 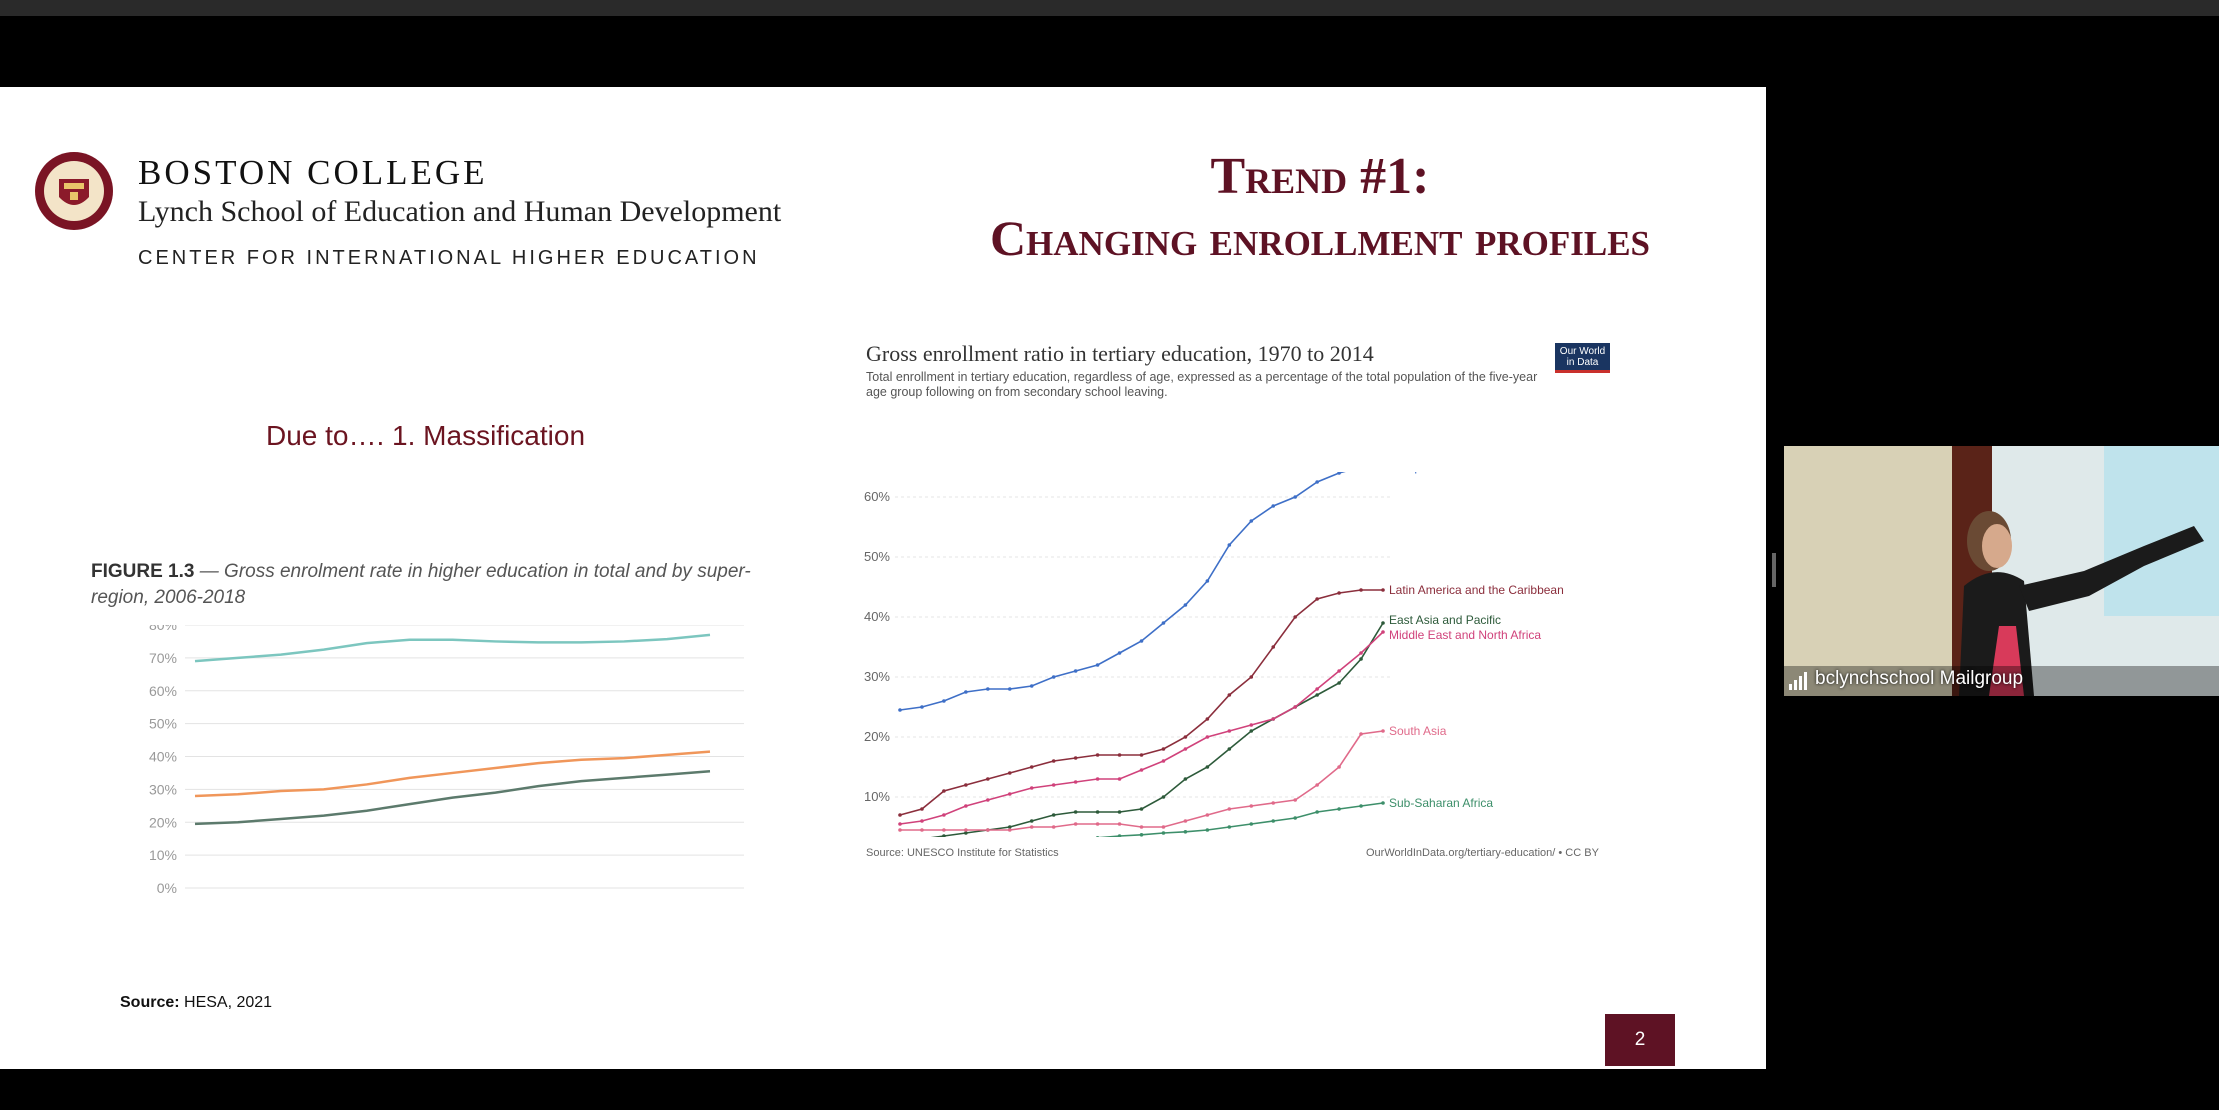 I want to click on video-frame-image, so click(x=2001, y=571).